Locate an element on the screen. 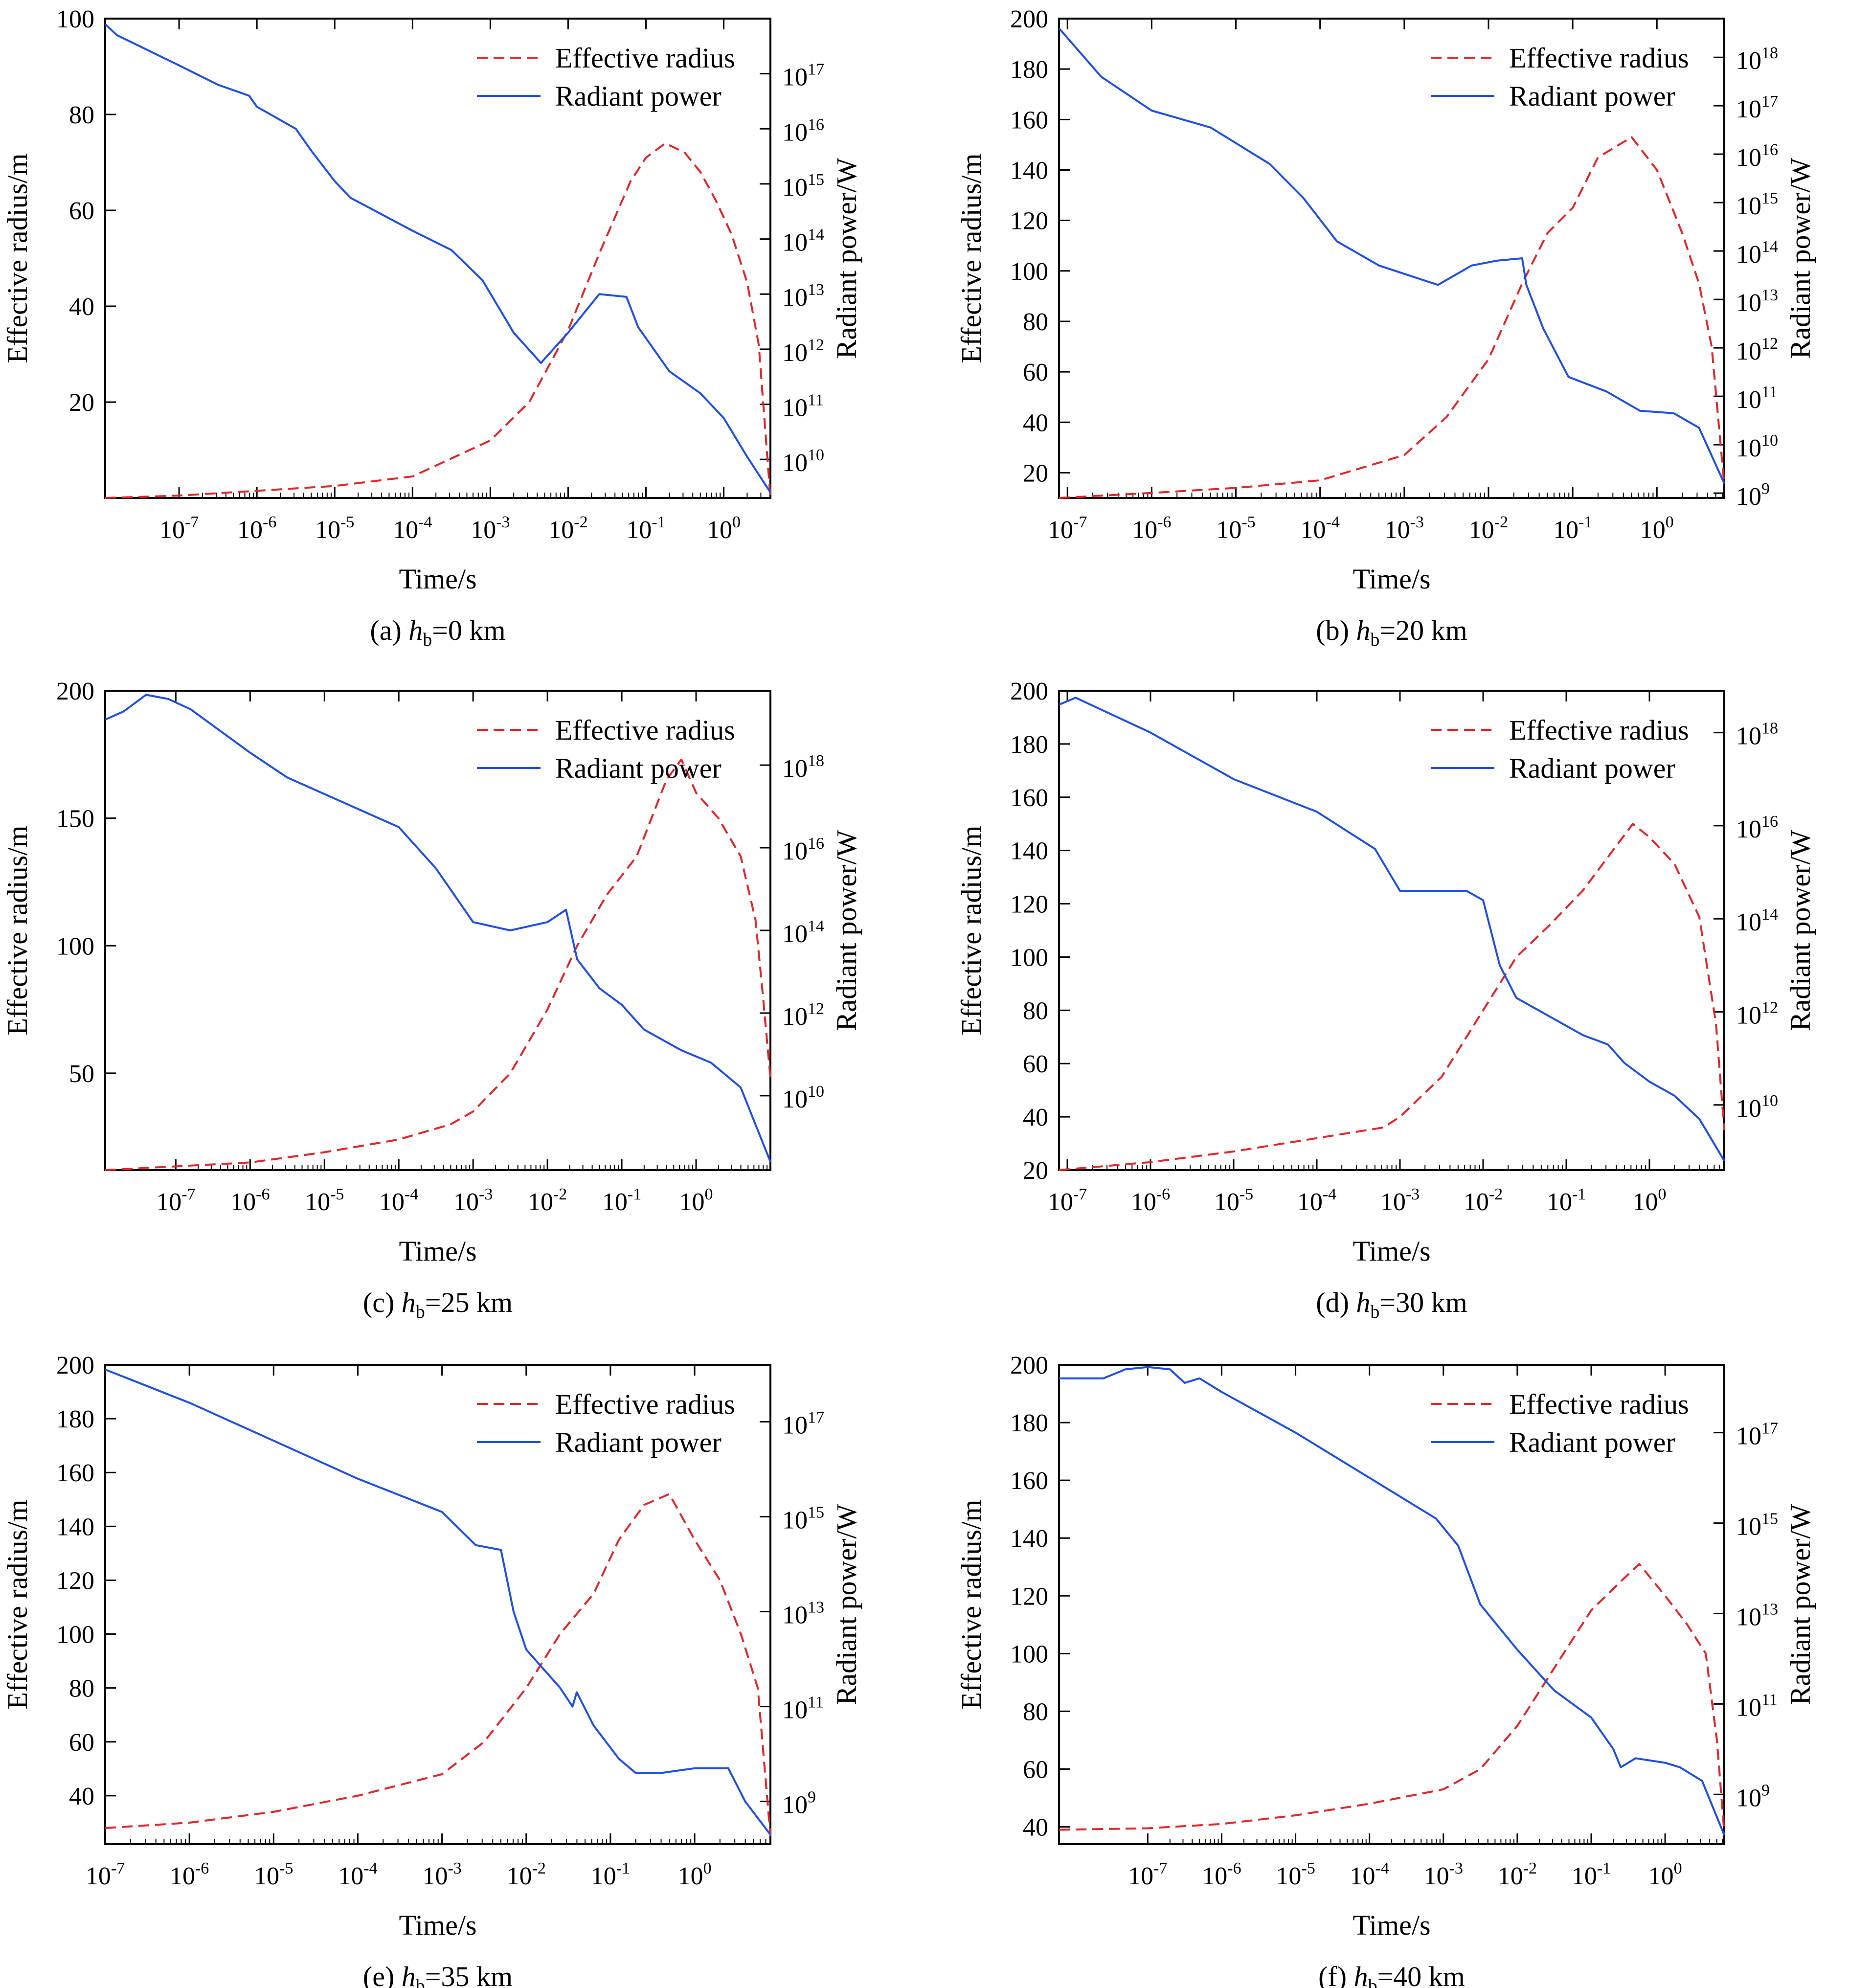  y-left-tick-label: 150 is located at coordinates (75, 819).